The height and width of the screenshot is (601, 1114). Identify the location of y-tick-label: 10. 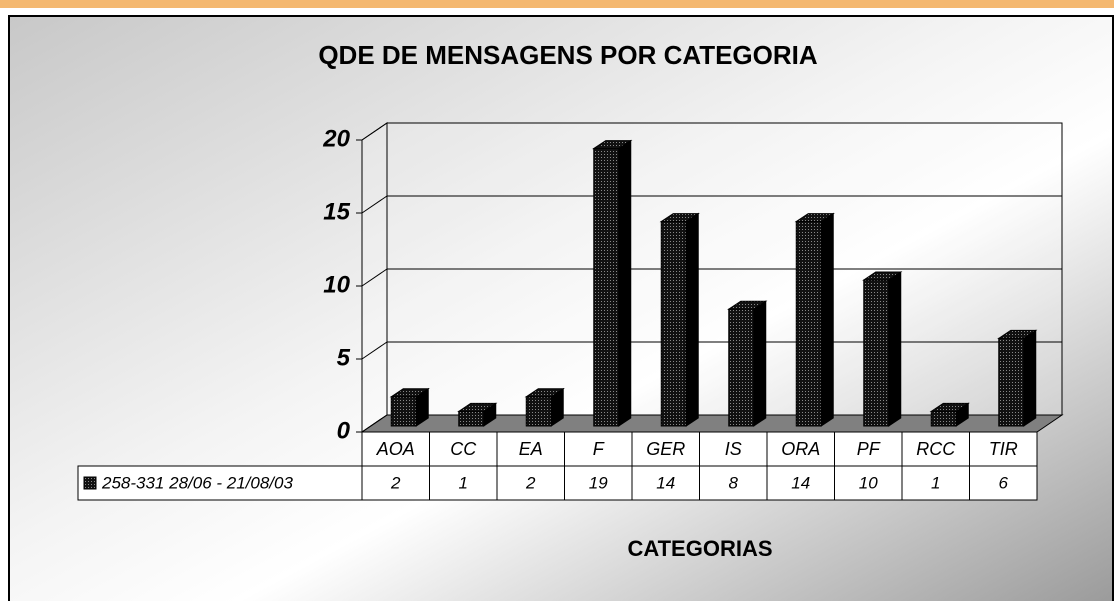
(336, 284).